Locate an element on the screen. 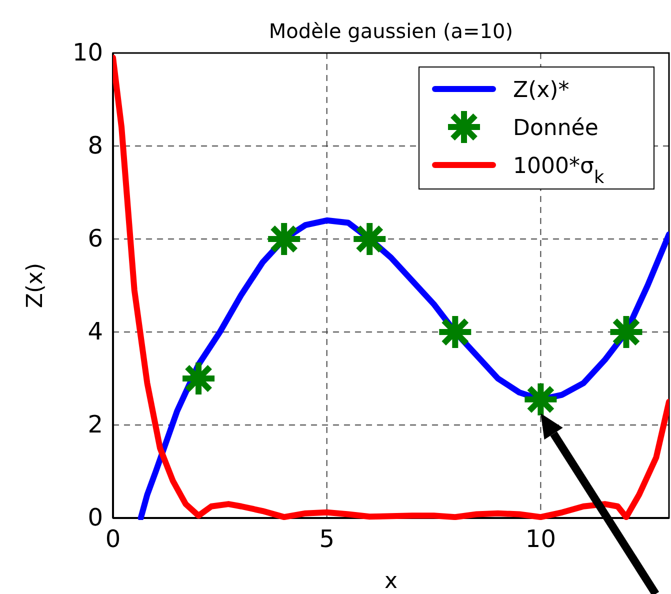  legend-label: Donnée is located at coordinates (555, 128).